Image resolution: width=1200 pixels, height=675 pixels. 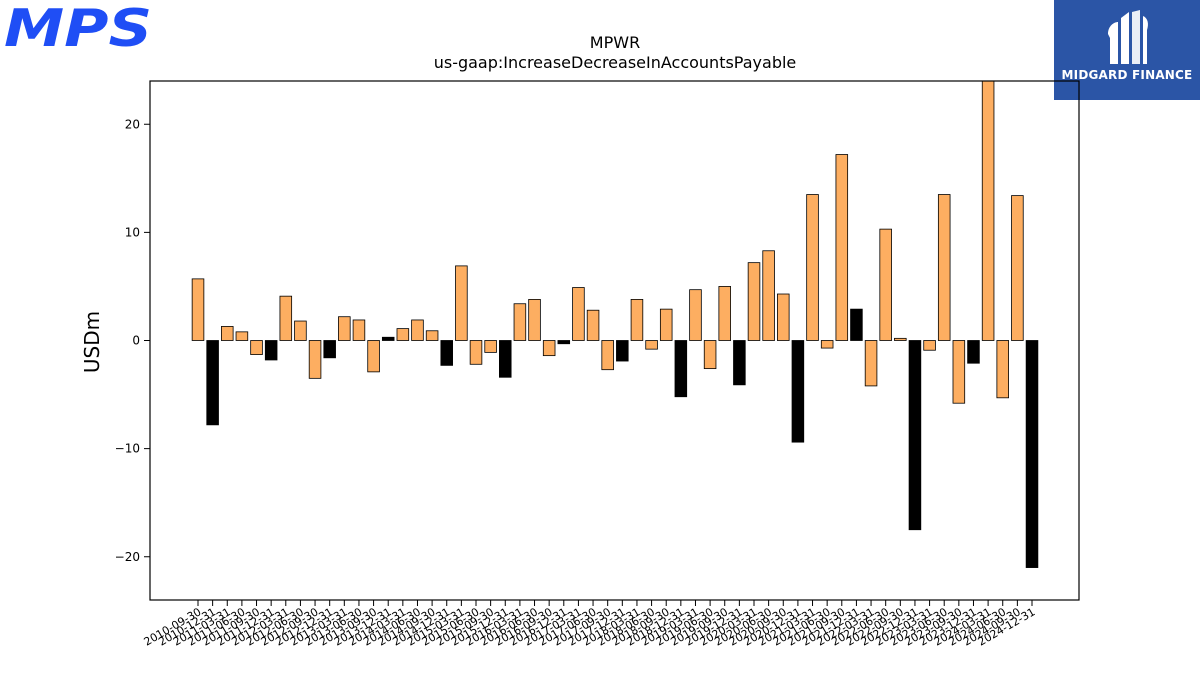 What do you see at coordinates (132, 124) in the screenshot?
I see `y-tick-label: 20` at bounding box center [132, 124].